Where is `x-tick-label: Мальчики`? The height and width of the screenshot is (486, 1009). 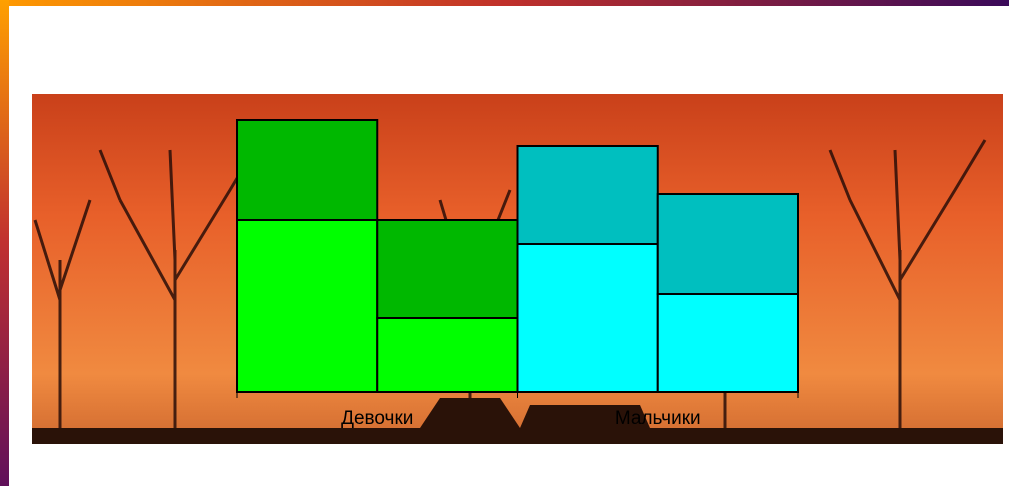
x-tick-label: Мальчики is located at coordinates (658, 418).